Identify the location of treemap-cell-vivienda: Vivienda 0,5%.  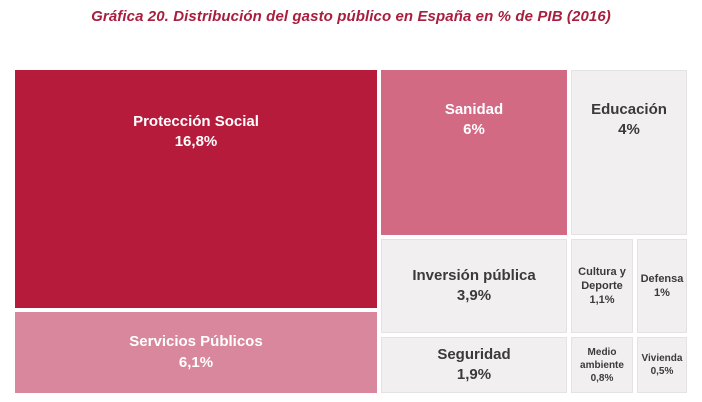
(662, 365).